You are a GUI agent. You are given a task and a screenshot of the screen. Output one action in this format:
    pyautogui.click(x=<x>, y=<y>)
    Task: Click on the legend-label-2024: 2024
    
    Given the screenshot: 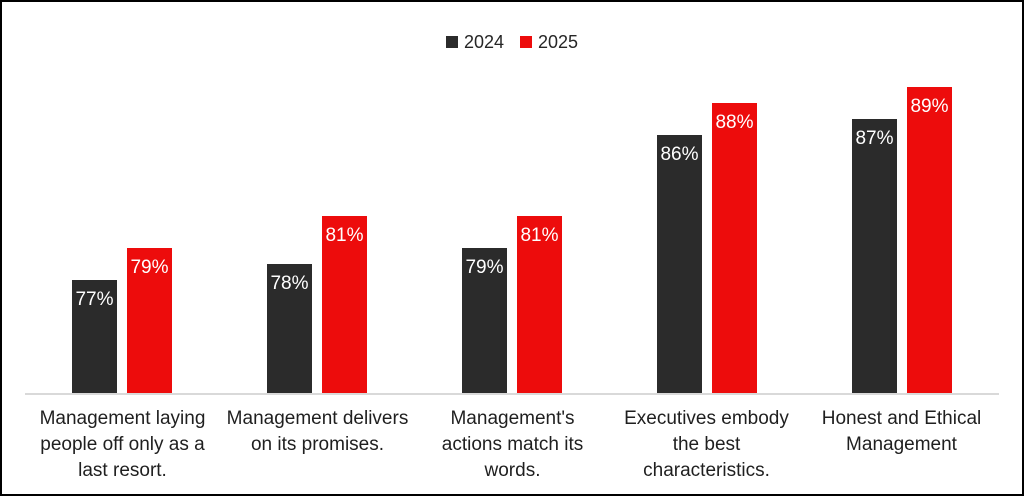 What is the action you would take?
    pyautogui.click(x=483, y=42)
    